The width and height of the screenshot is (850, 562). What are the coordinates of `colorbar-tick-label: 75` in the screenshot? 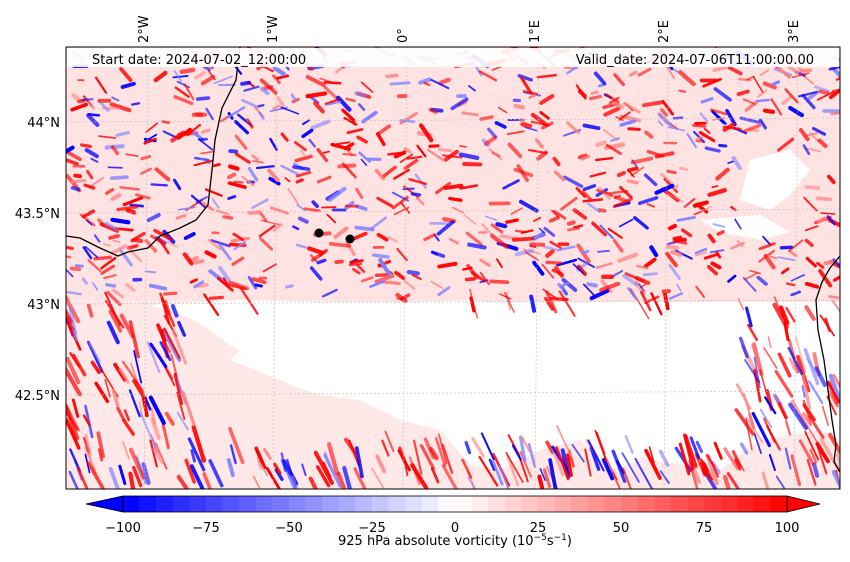 It's located at (704, 528).